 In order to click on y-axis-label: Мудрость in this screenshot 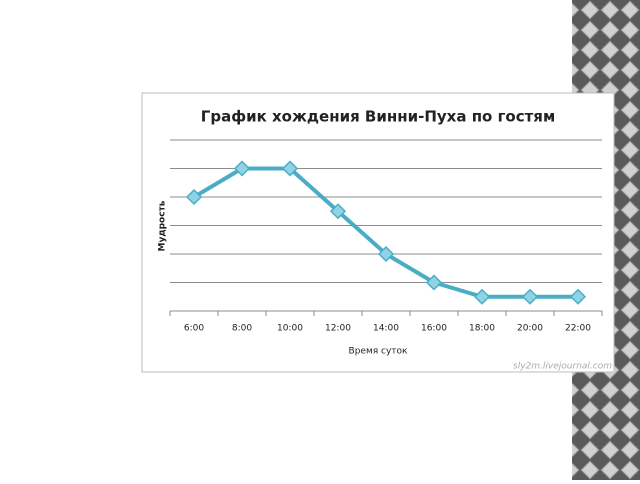, I will do `click(163, 225)`.